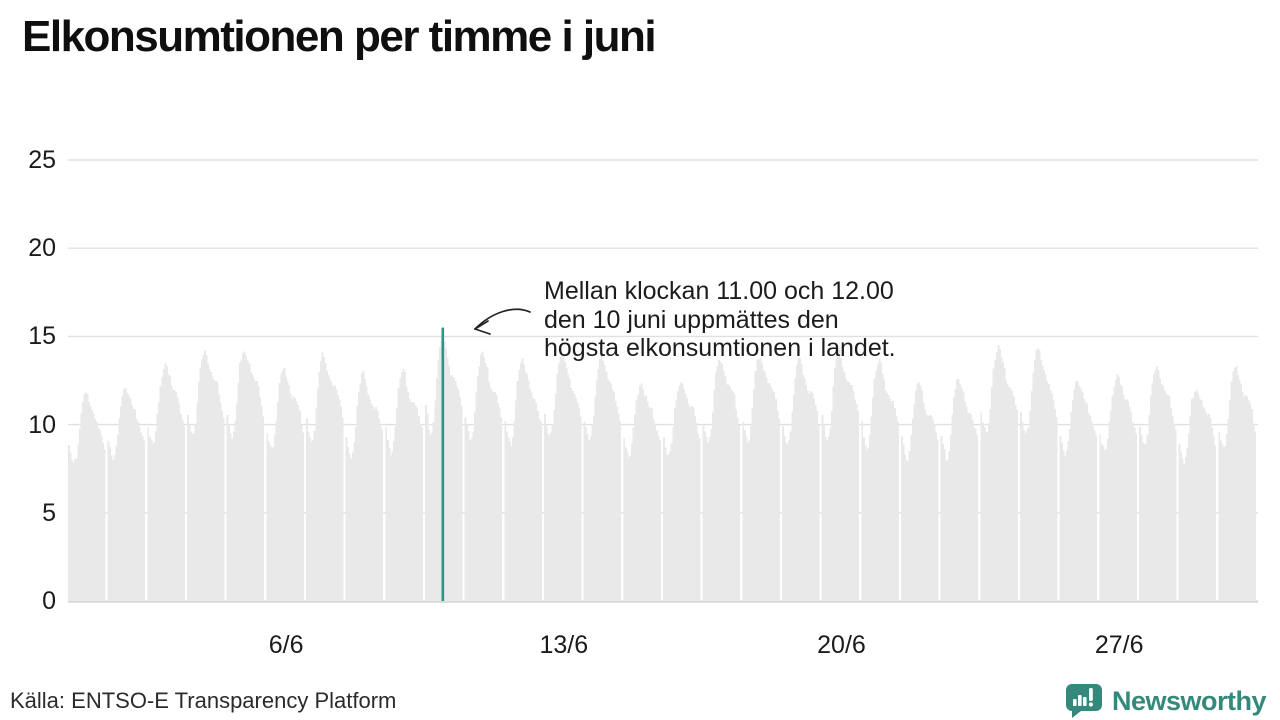 The width and height of the screenshot is (1280, 720). What do you see at coordinates (42, 248) in the screenshot?
I see `y-axis-label: 20` at bounding box center [42, 248].